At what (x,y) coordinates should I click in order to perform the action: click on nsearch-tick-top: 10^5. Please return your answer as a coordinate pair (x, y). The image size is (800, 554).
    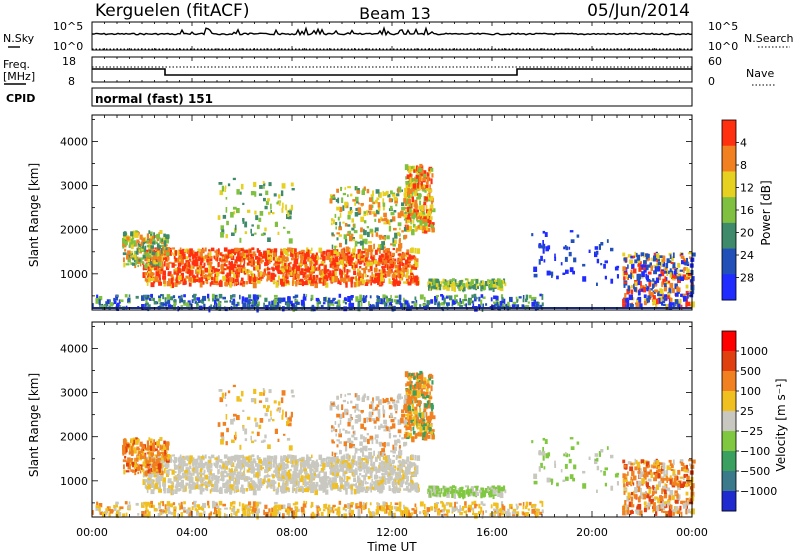
    Looking at the image, I should click on (723, 26).